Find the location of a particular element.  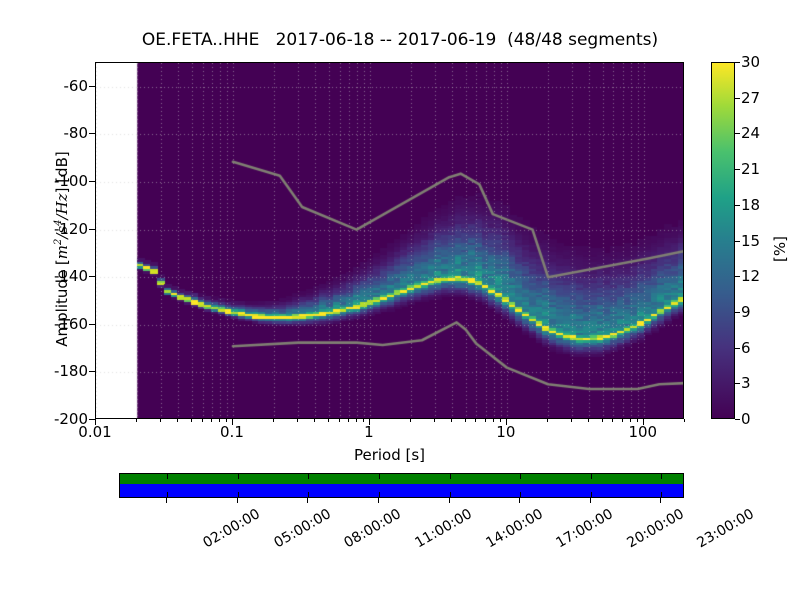

x-axis-label: Period [s] is located at coordinates (389, 455).